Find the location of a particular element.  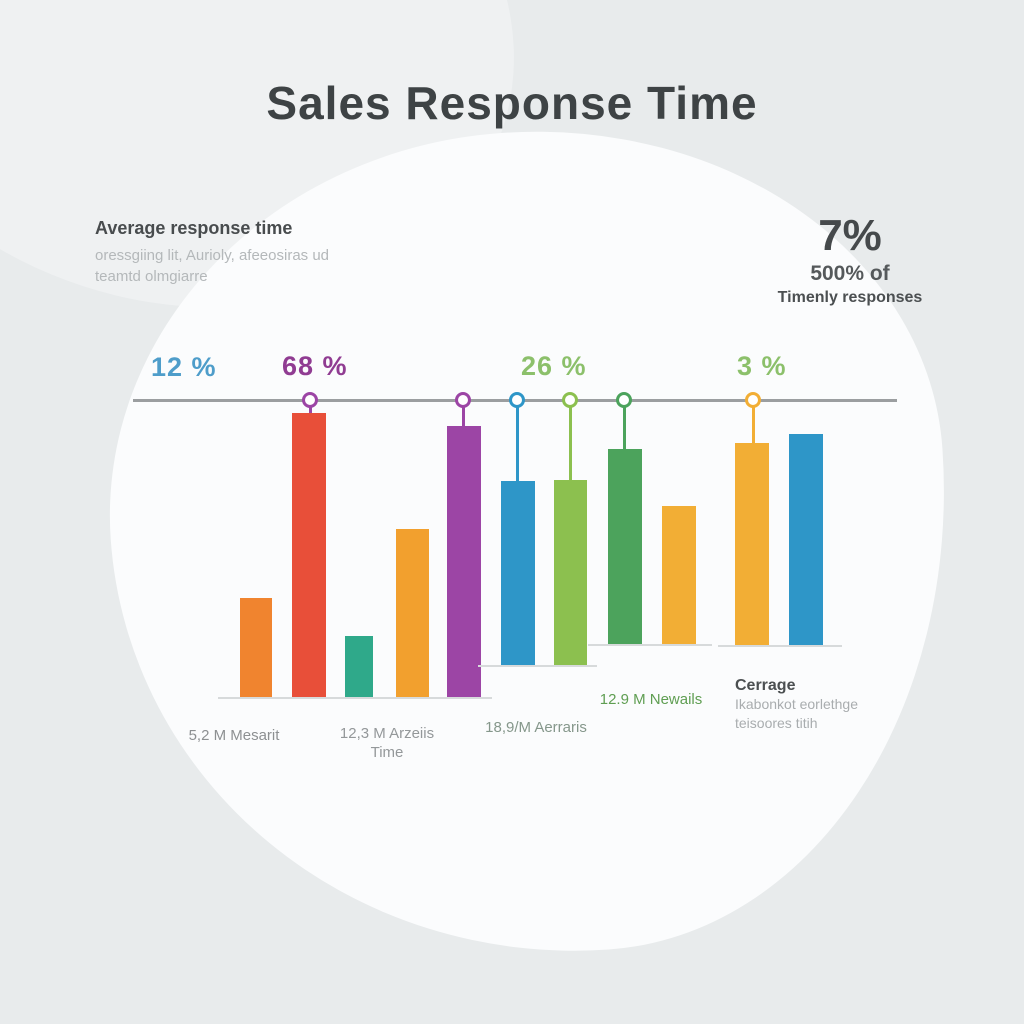

group-label: 12.9 M Newails is located at coordinates (651, 699).